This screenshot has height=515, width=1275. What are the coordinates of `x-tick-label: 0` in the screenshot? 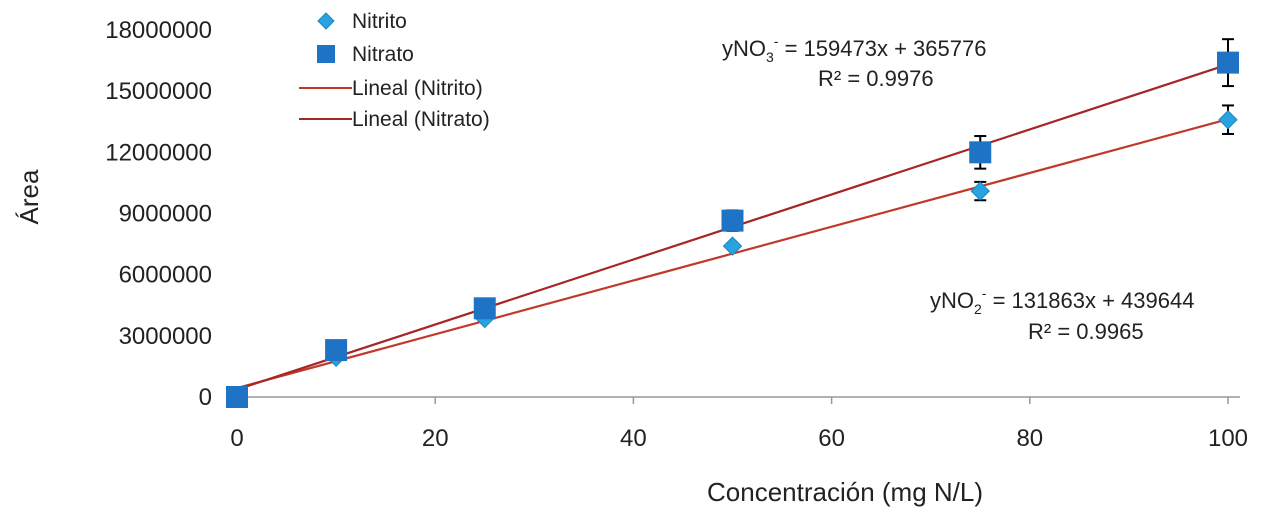 It's located at (236, 438).